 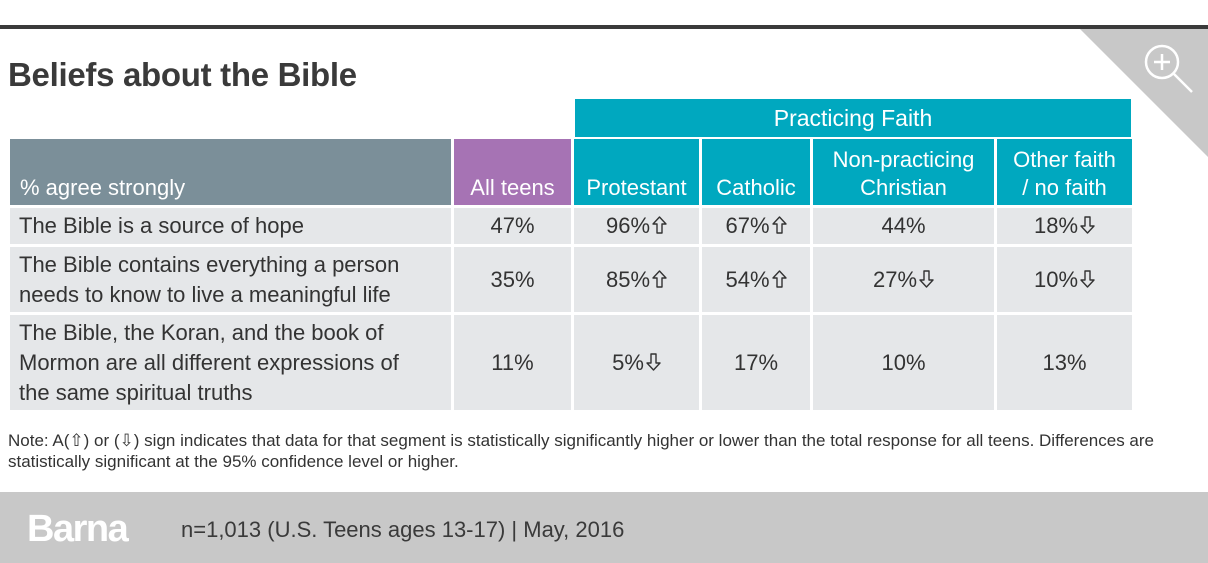 I want to click on value-label: 17%, so click(x=756, y=362).